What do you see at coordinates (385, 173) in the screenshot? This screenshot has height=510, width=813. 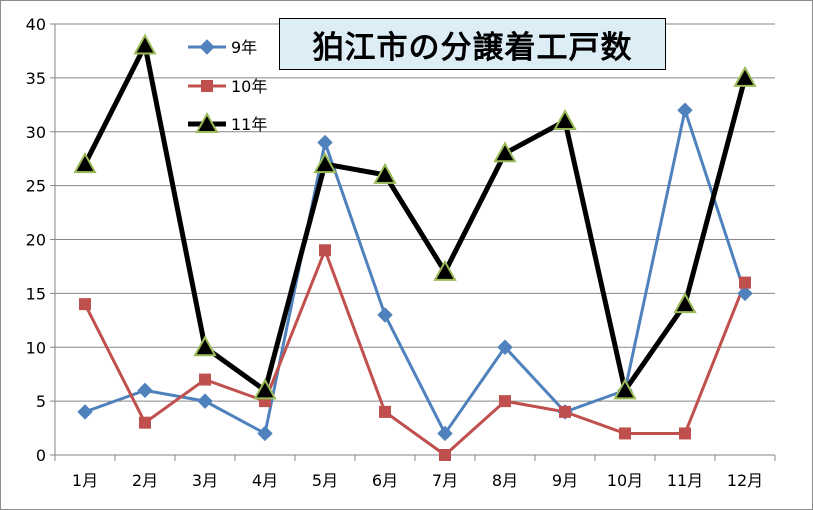 I see `data-point-11年-6月` at bounding box center [385, 173].